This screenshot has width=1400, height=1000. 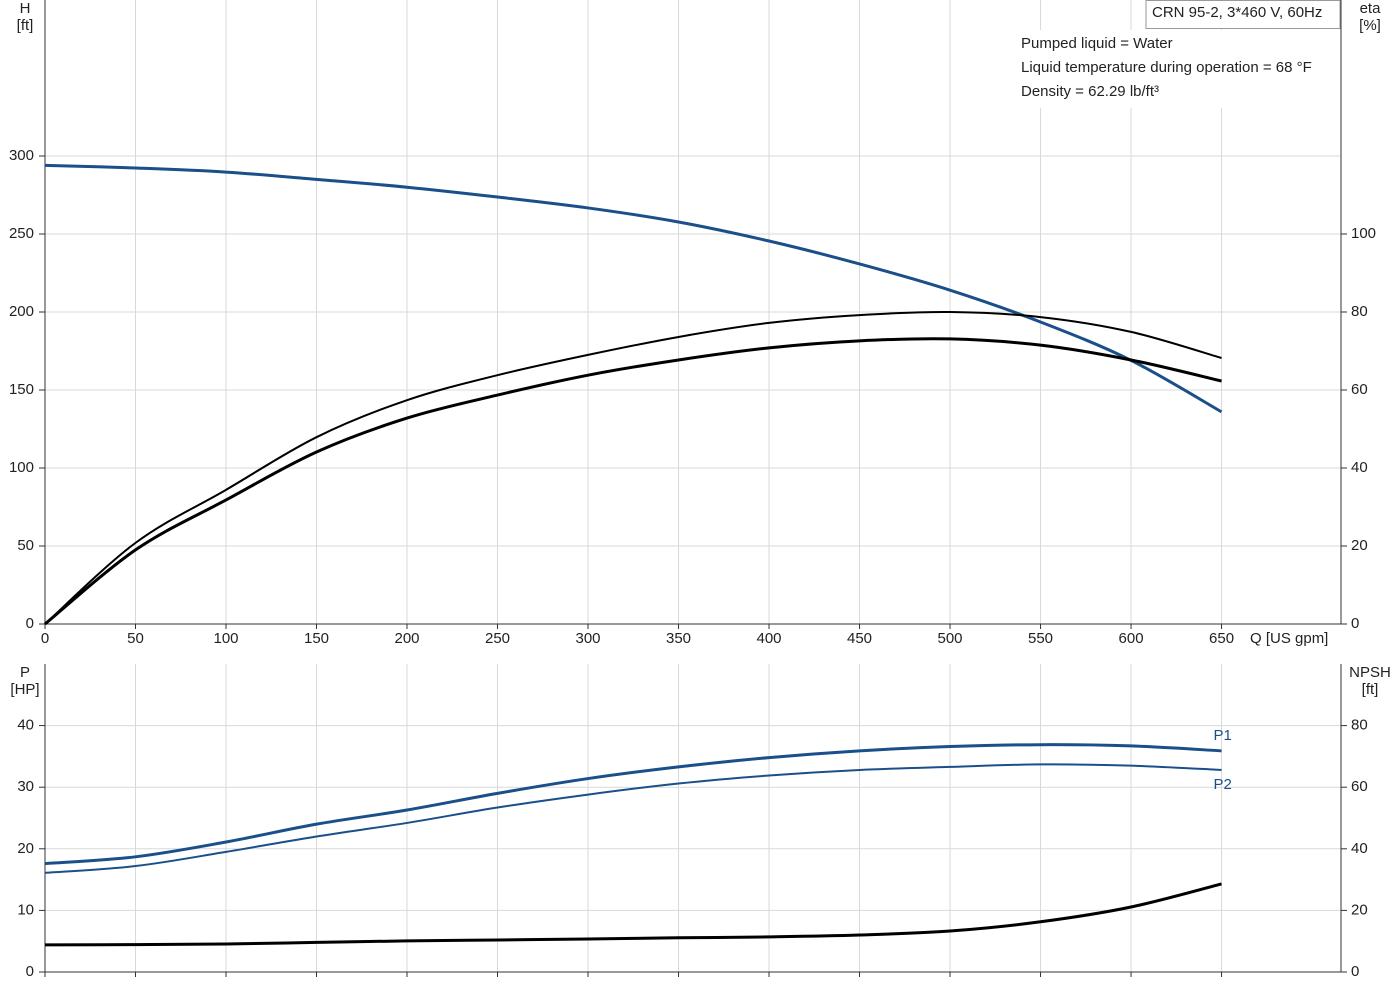 I want to click on title-box, so click(x=1243, y=14).